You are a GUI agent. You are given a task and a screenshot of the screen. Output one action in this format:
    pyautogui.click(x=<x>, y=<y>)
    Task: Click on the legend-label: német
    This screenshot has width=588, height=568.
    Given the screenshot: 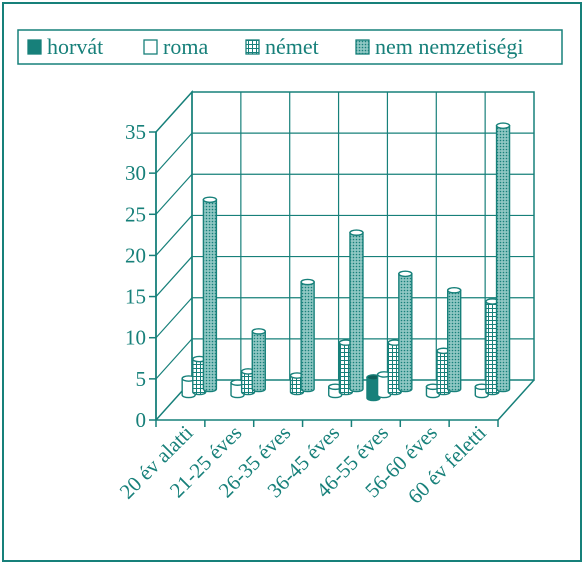 What is the action you would take?
    pyautogui.click(x=292, y=46)
    